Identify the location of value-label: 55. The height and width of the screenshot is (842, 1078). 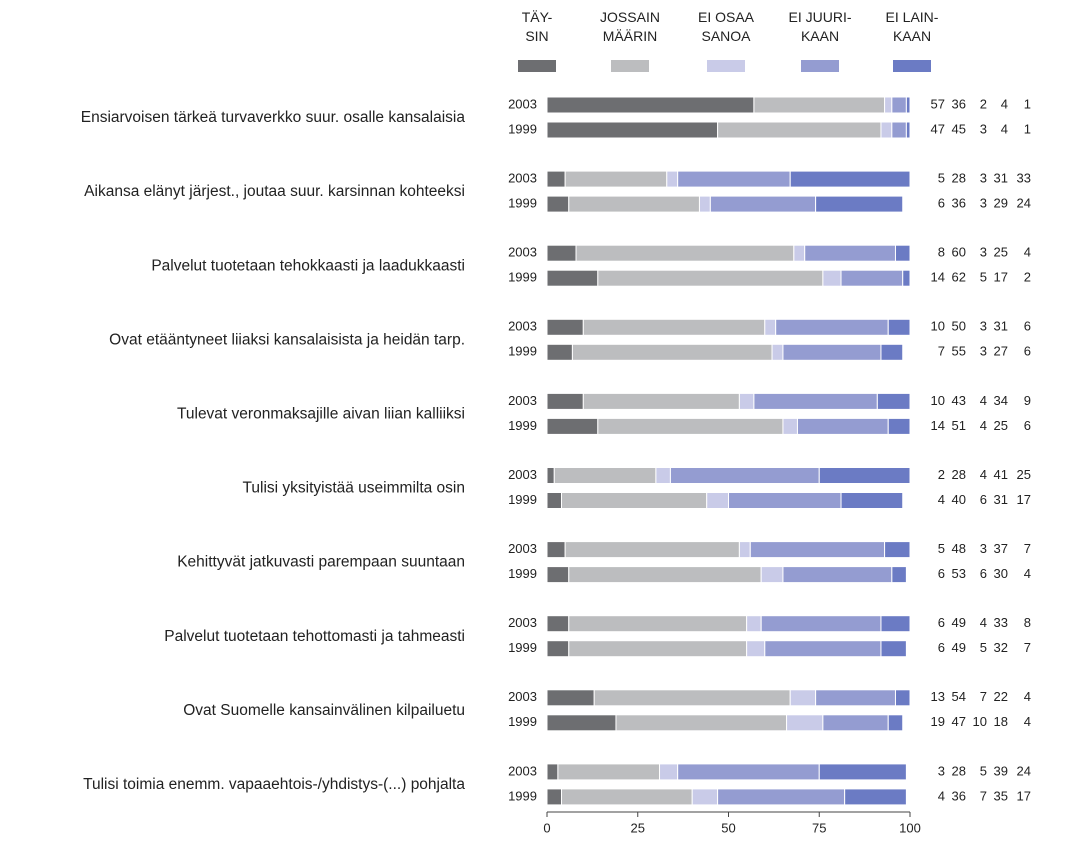
(959, 351).